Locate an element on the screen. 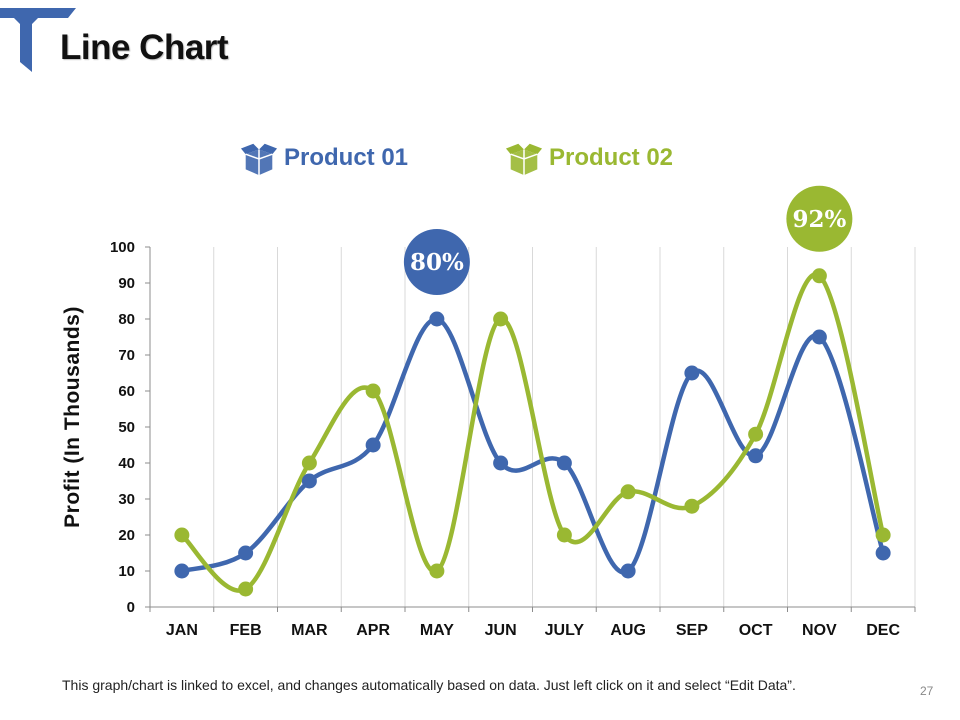  legend-item-product-01: Product 01 is located at coordinates (324, 158).